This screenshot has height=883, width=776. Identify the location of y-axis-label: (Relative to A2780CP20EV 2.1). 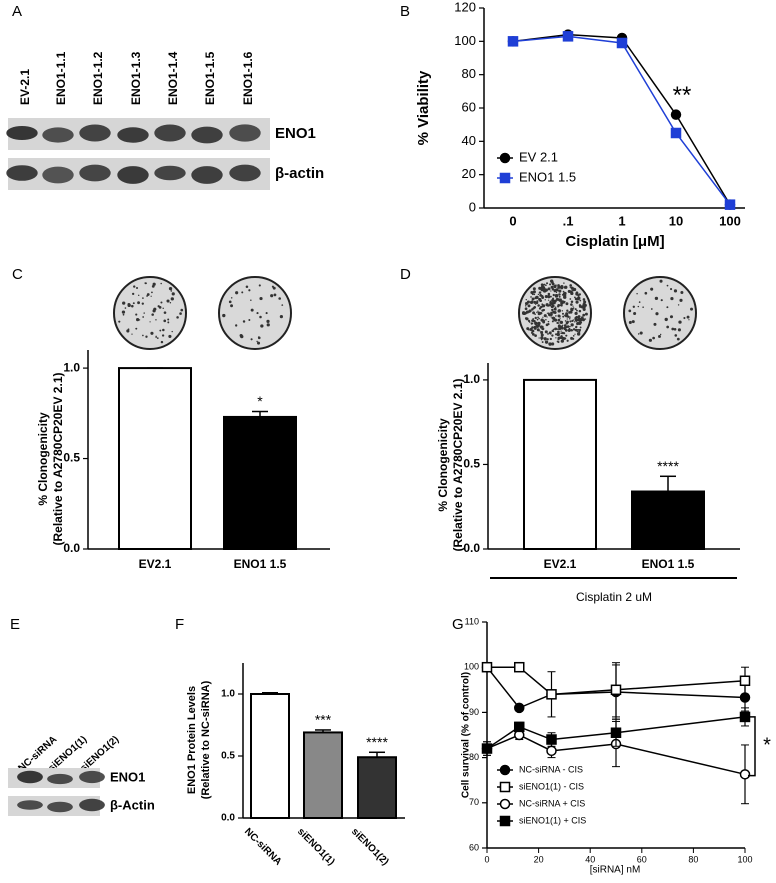
(458, 465).